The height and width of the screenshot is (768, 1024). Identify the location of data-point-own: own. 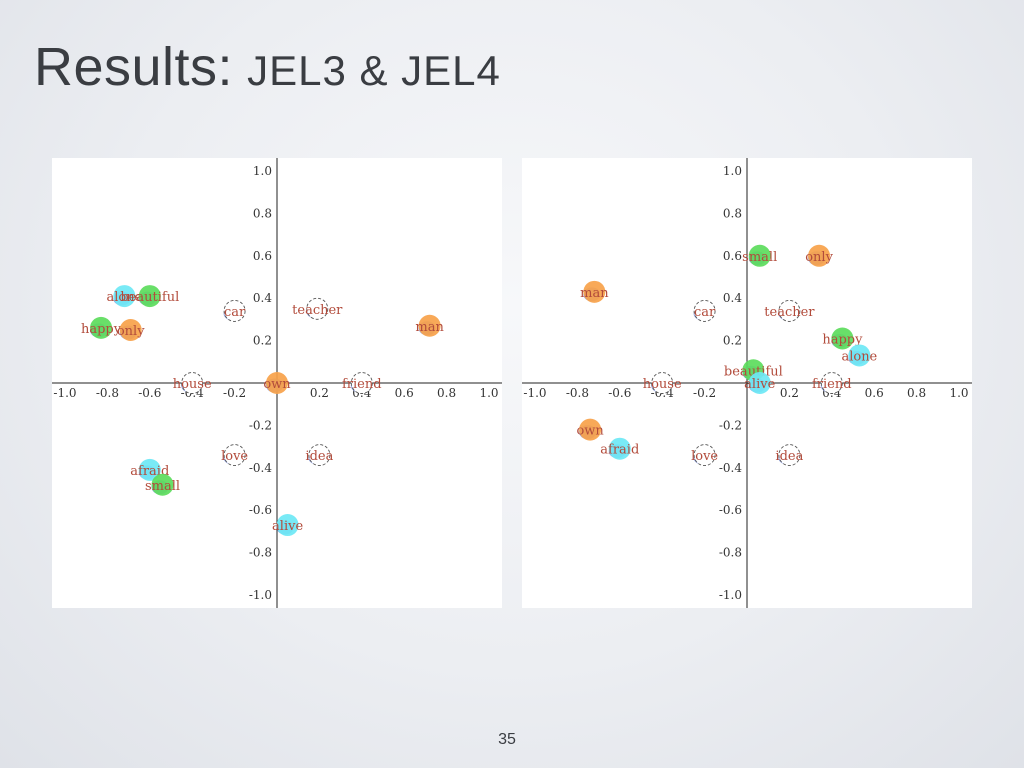
(590, 429).